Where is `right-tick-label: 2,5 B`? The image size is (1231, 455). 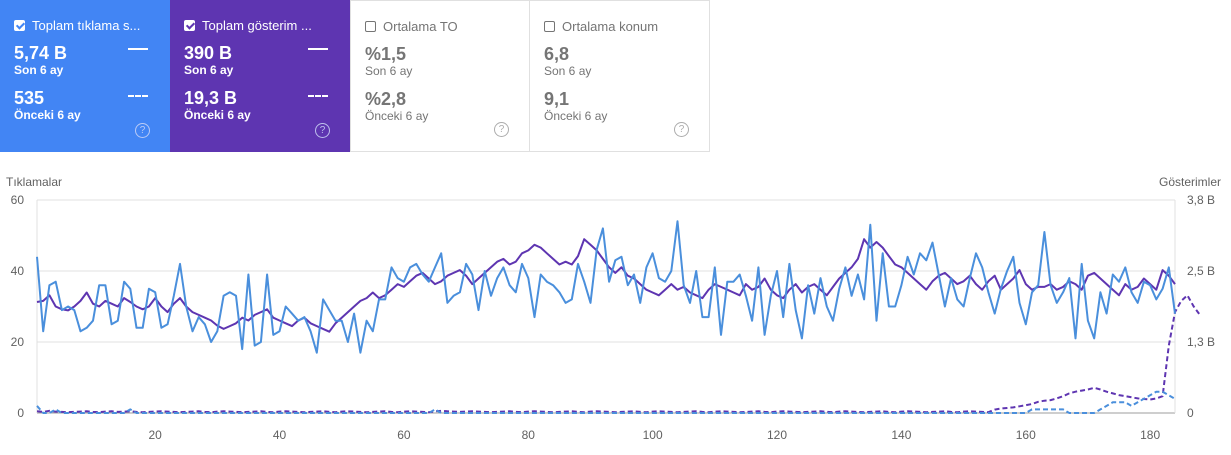 right-tick-label: 2,5 B is located at coordinates (1201, 271).